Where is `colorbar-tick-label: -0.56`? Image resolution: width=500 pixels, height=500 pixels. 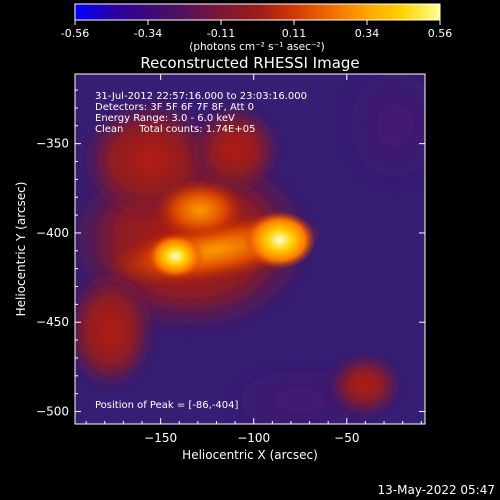
colorbar-tick-label: -0.56 is located at coordinates (75, 33).